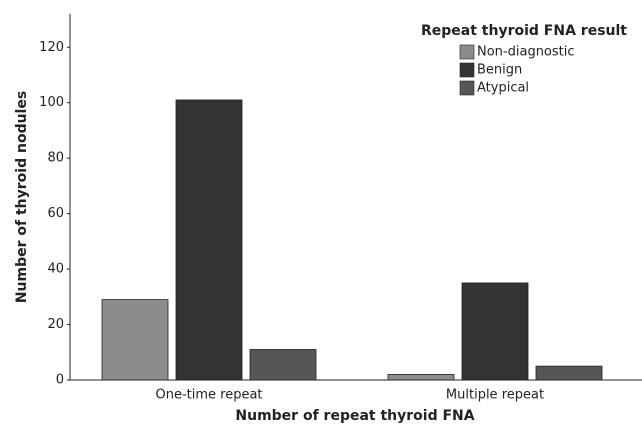 This screenshot has height=425, width=642. I want to click on y-tick-label: 20, so click(55, 324).